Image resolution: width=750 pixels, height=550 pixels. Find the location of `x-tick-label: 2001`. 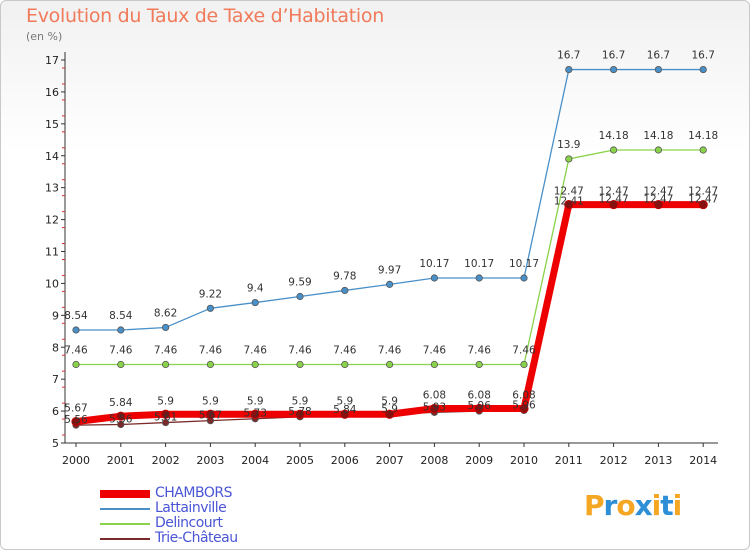

x-tick-label: 2001 is located at coordinates (121, 460).